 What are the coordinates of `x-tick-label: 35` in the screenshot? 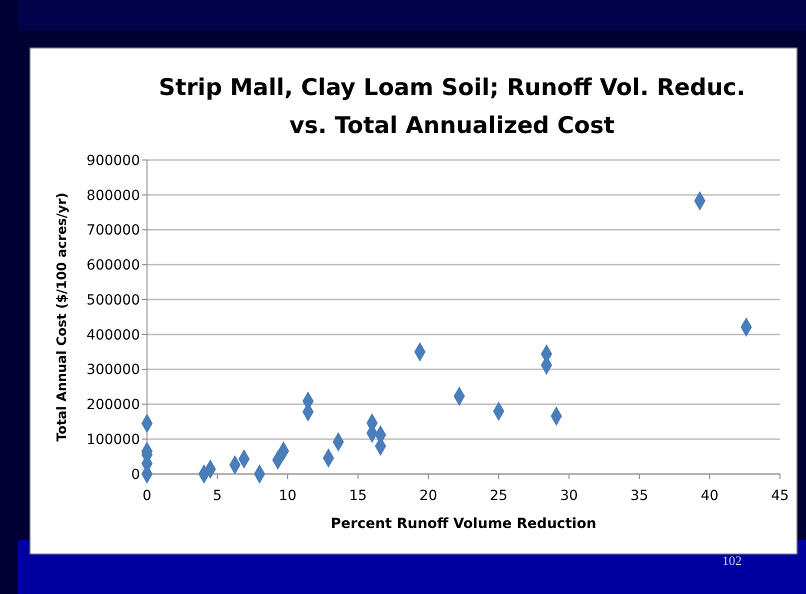 It's located at (639, 496).